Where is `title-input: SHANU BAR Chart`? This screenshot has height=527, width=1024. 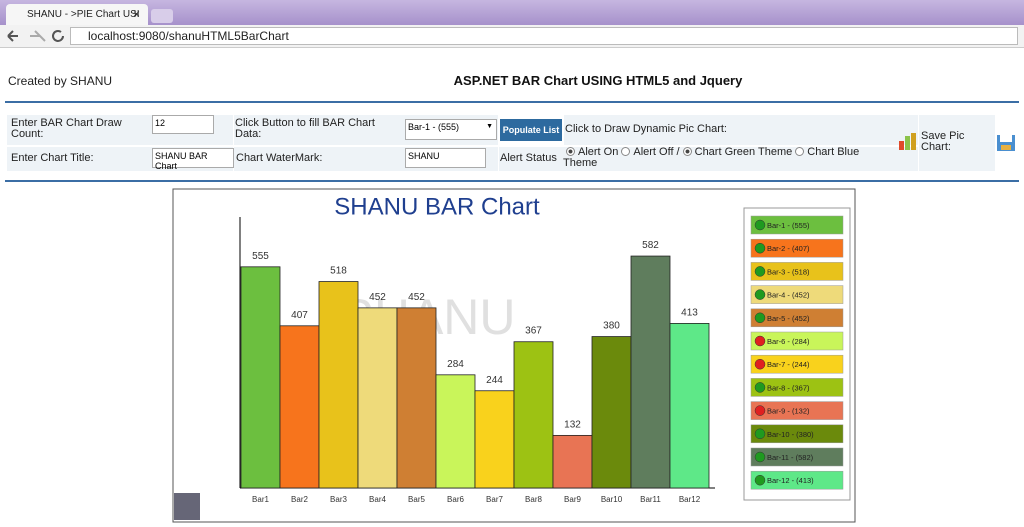 title-input: SHANU BAR Chart is located at coordinates (193, 159).